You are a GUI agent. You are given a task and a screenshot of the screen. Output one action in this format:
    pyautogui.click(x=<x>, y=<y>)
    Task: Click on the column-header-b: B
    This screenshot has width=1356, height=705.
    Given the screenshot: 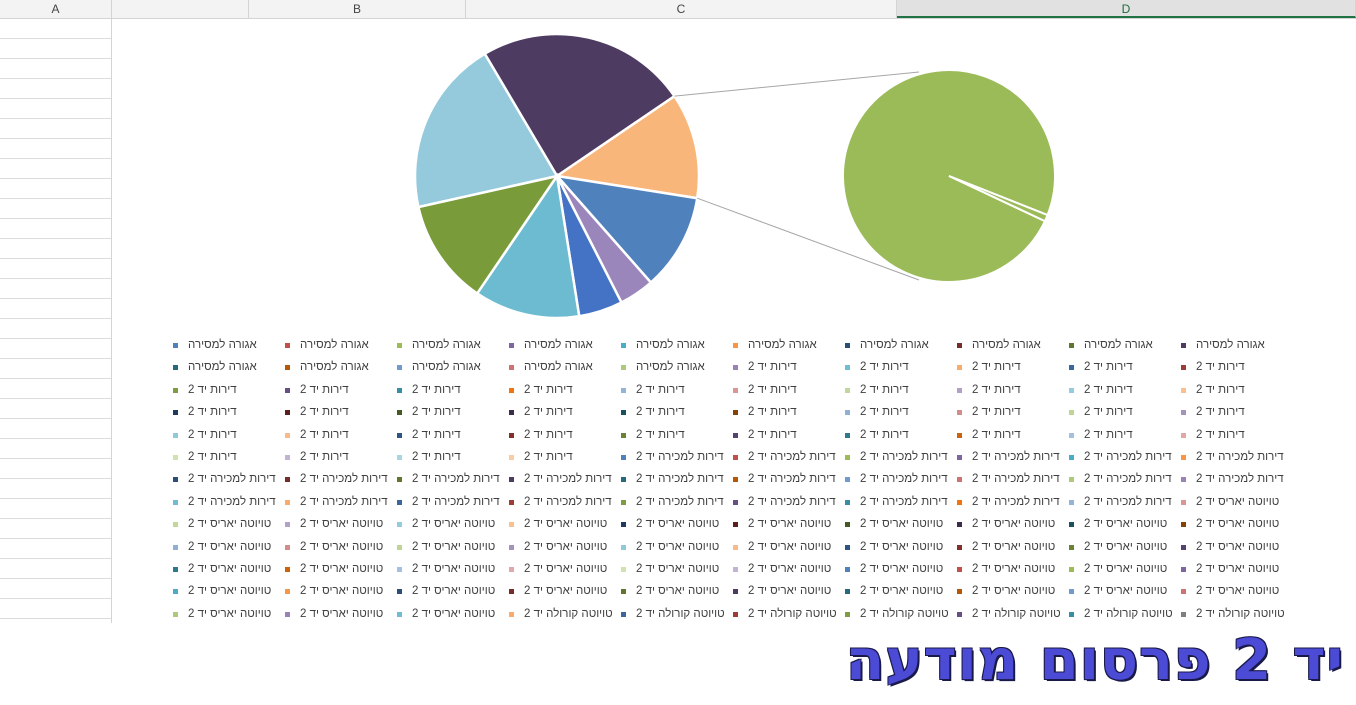 What is the action you would take?
    pyautogui.click(x=357, y=9)
    